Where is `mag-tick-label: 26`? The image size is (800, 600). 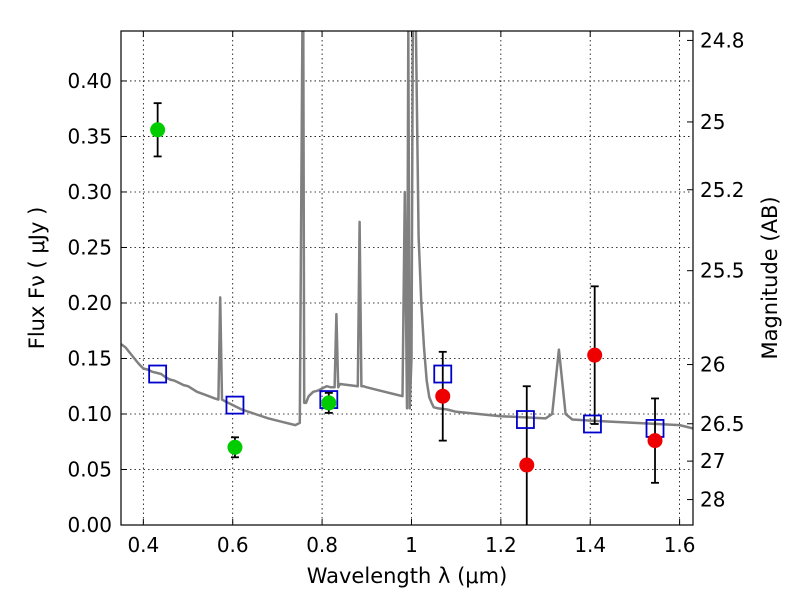 mag-tick-label: 26 is located at coordinates (712, 365).